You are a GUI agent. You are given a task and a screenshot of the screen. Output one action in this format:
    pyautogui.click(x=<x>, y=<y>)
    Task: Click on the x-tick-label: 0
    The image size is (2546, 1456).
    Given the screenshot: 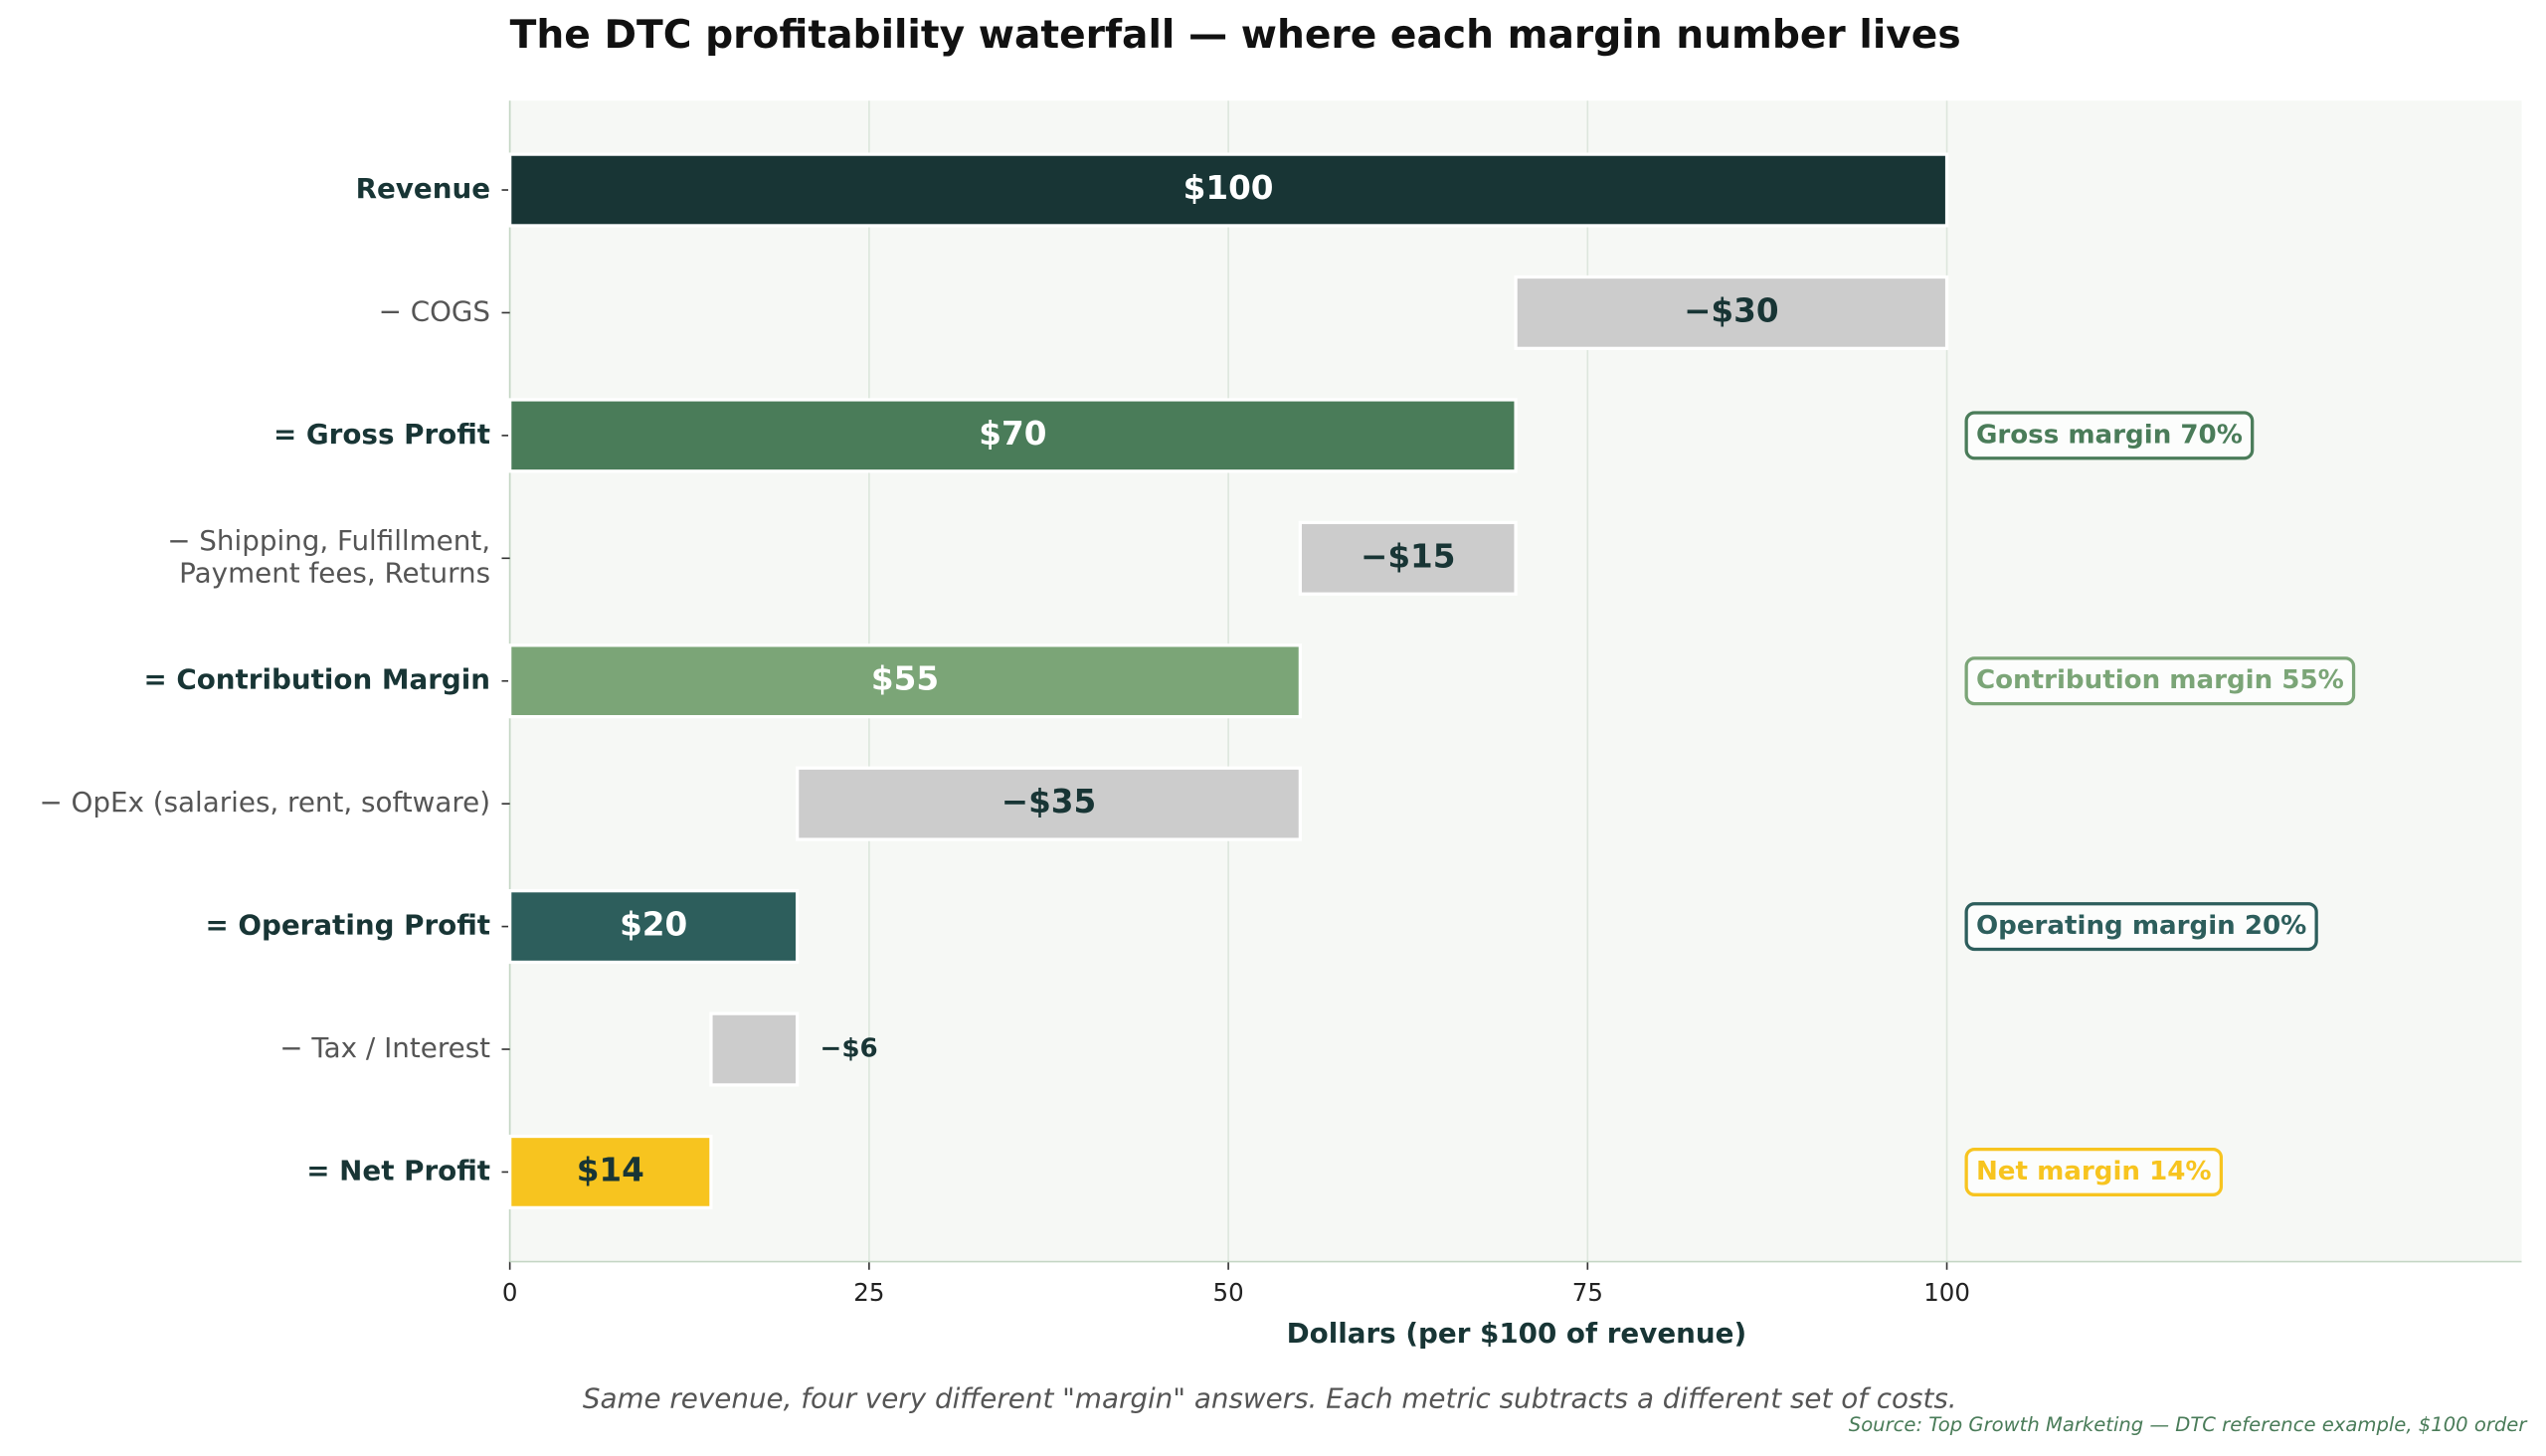 What is the action you would take?
    pyautogui.click(x=510, y=1292)
    